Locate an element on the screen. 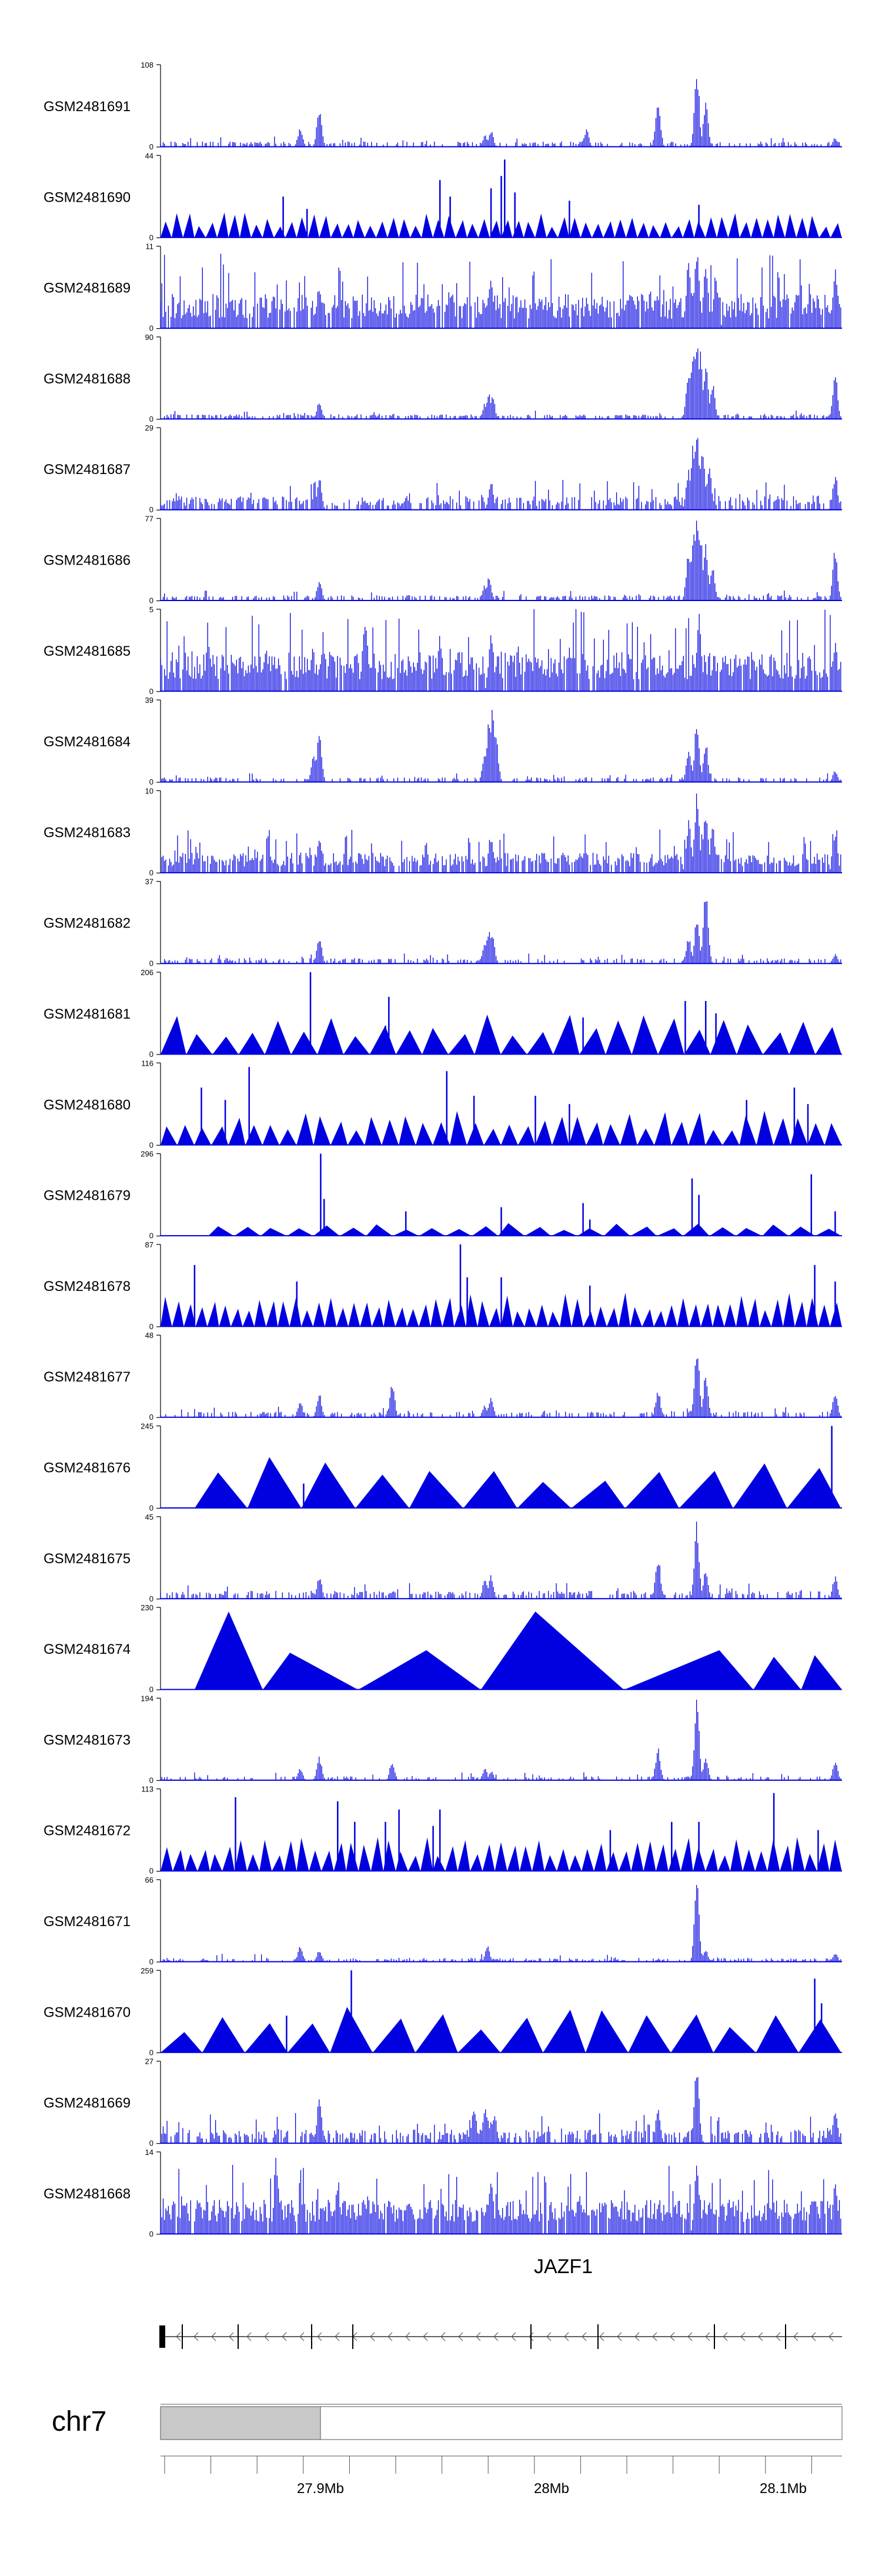  track-GSM2481668: GSM2481668 14 0 is located at coordinates (443, 2193).